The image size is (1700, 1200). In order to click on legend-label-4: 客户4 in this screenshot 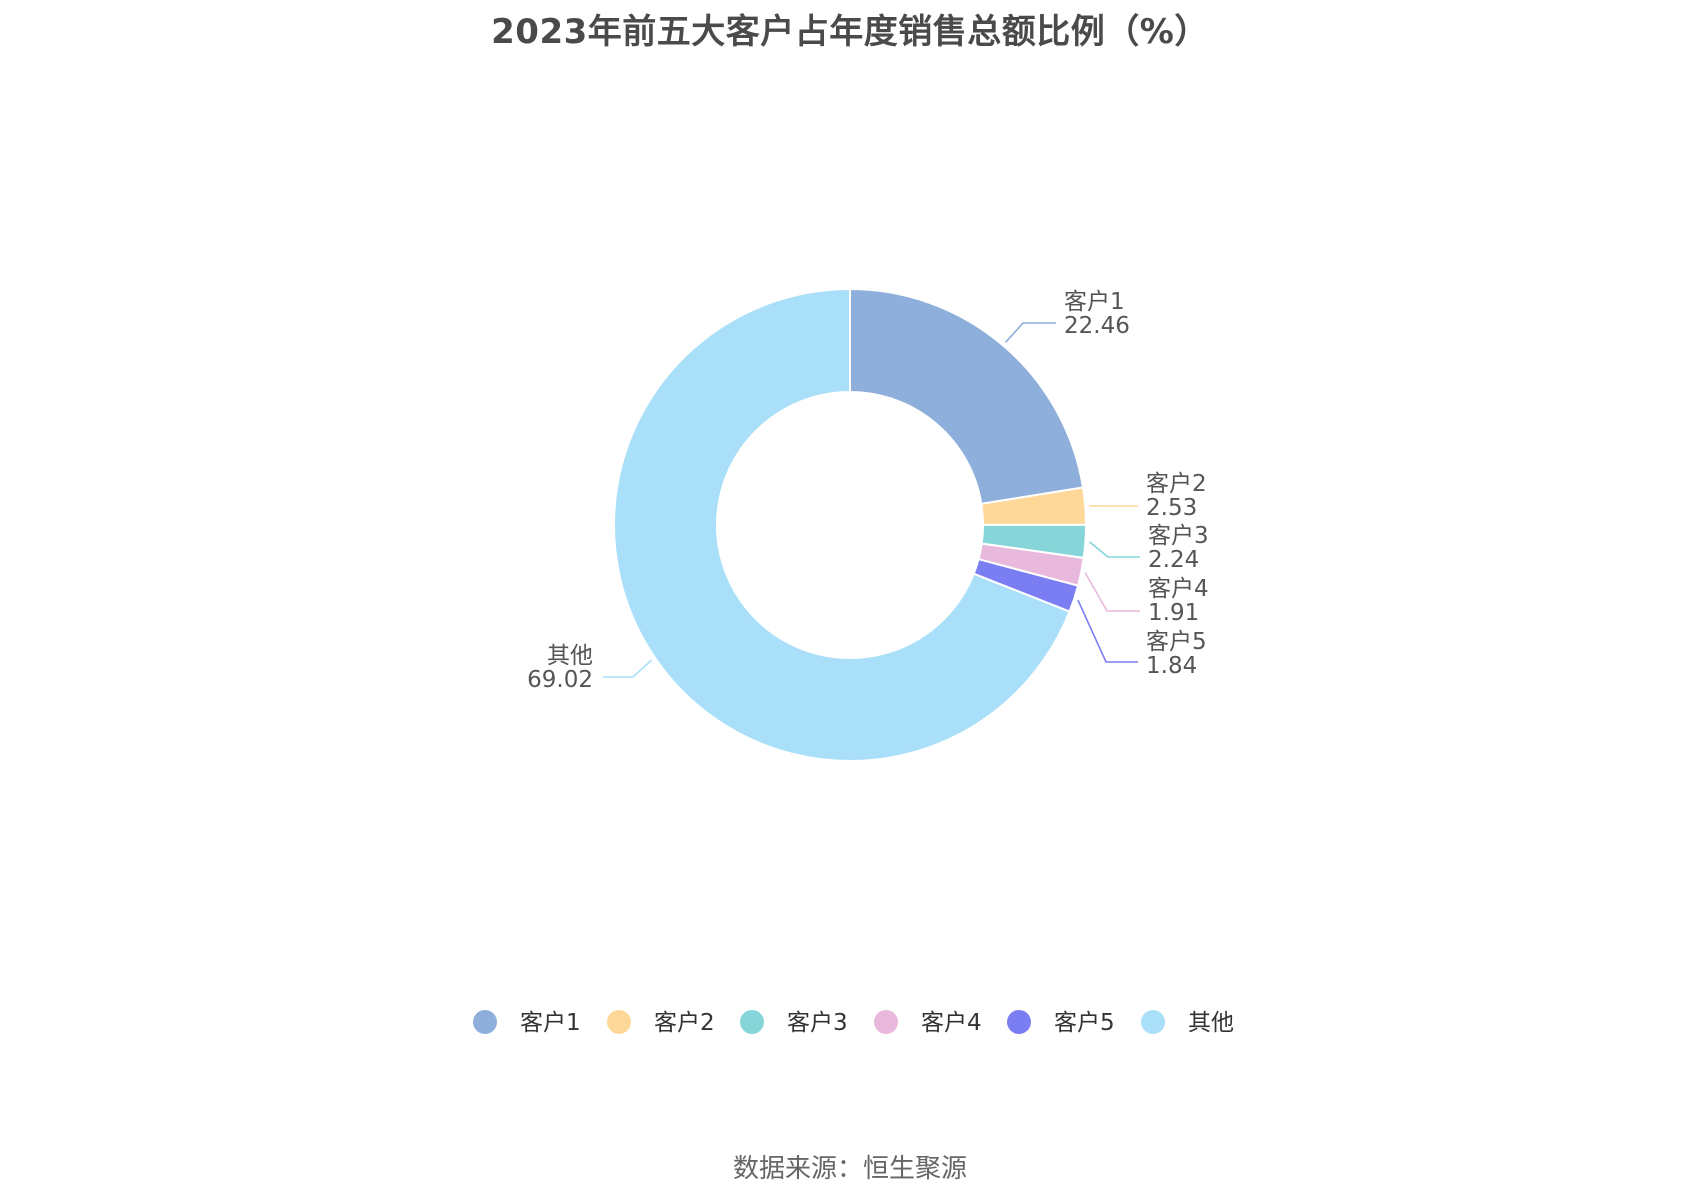, I will do `click(951, 1023)`.